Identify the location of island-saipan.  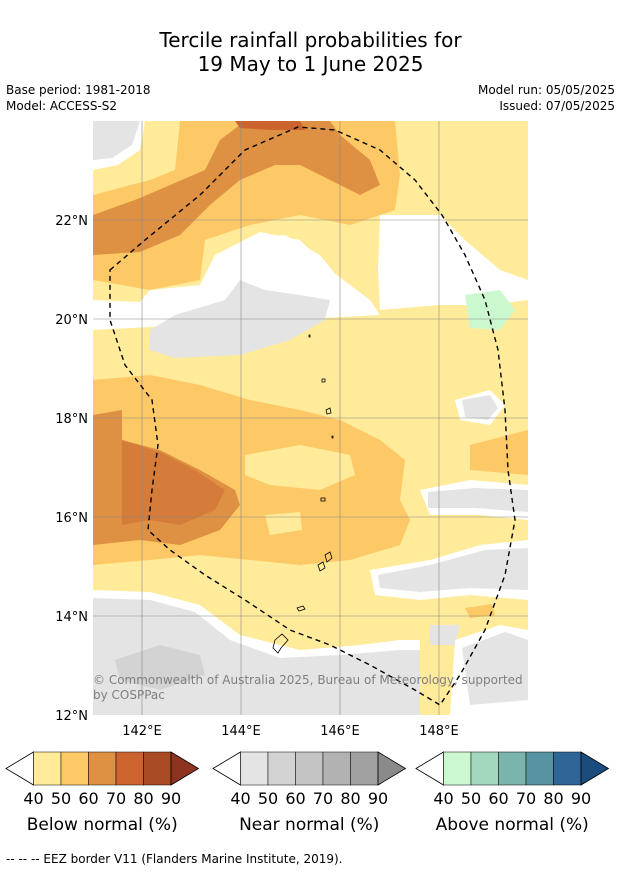
(328, 557).